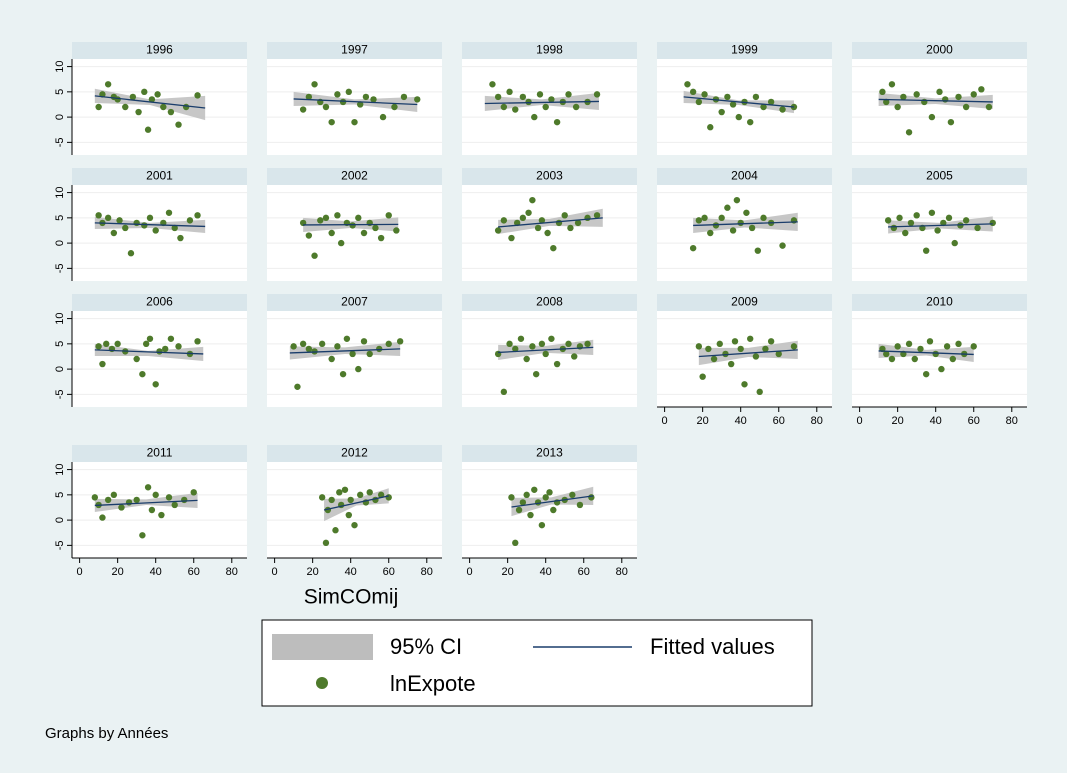  I want to click on panel-title: 2008, so click(549, 302).